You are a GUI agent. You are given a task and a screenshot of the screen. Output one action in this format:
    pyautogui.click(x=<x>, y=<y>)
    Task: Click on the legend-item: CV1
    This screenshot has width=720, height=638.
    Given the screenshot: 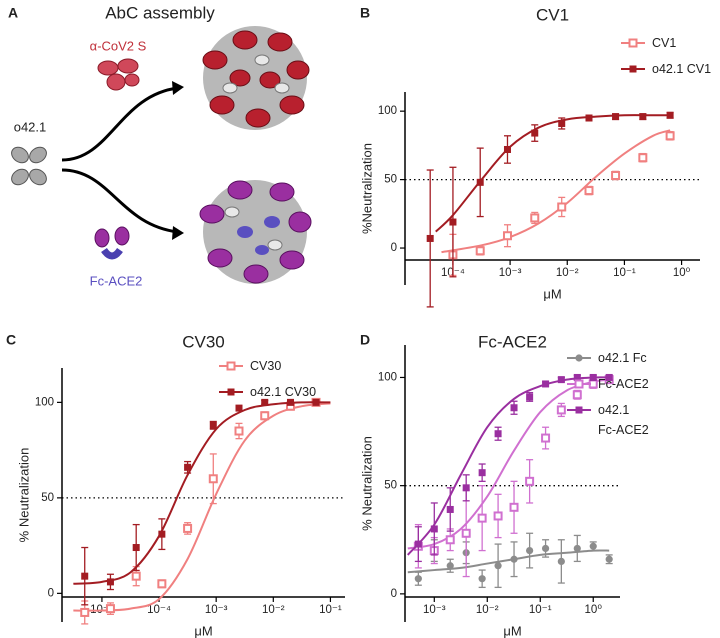 What is the action you would take?
    pyautogui.click(x=665, y=43)
    